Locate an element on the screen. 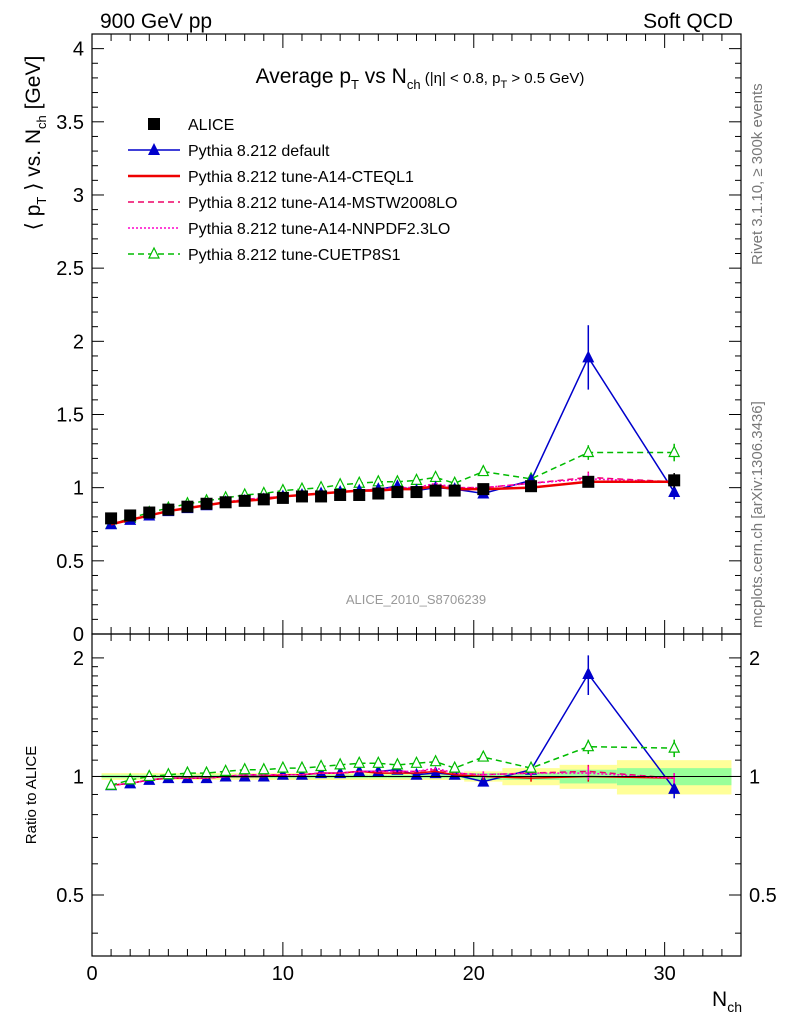 This screenshot has width=786, height=1024. y-tick-label: 2 is located at coordinates (78, 342).